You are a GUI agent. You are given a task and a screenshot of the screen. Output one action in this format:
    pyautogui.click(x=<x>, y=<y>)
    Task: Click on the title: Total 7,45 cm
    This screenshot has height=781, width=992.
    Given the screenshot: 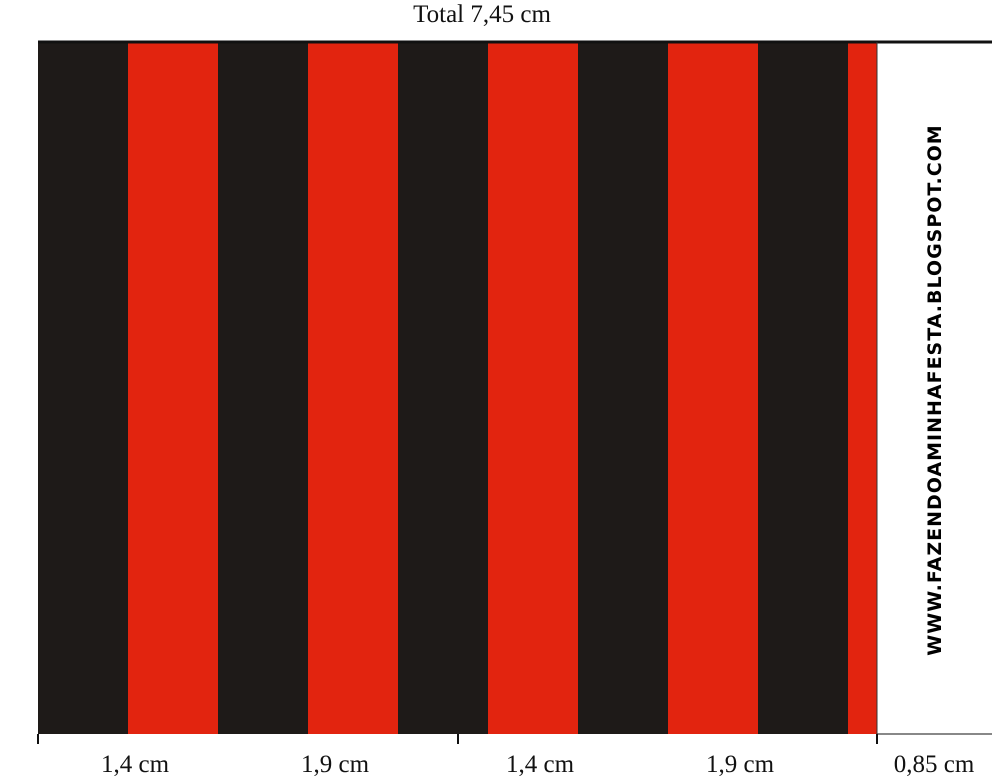 What is the action you would take?
    pyautogui.click(x=482, y=14)
    